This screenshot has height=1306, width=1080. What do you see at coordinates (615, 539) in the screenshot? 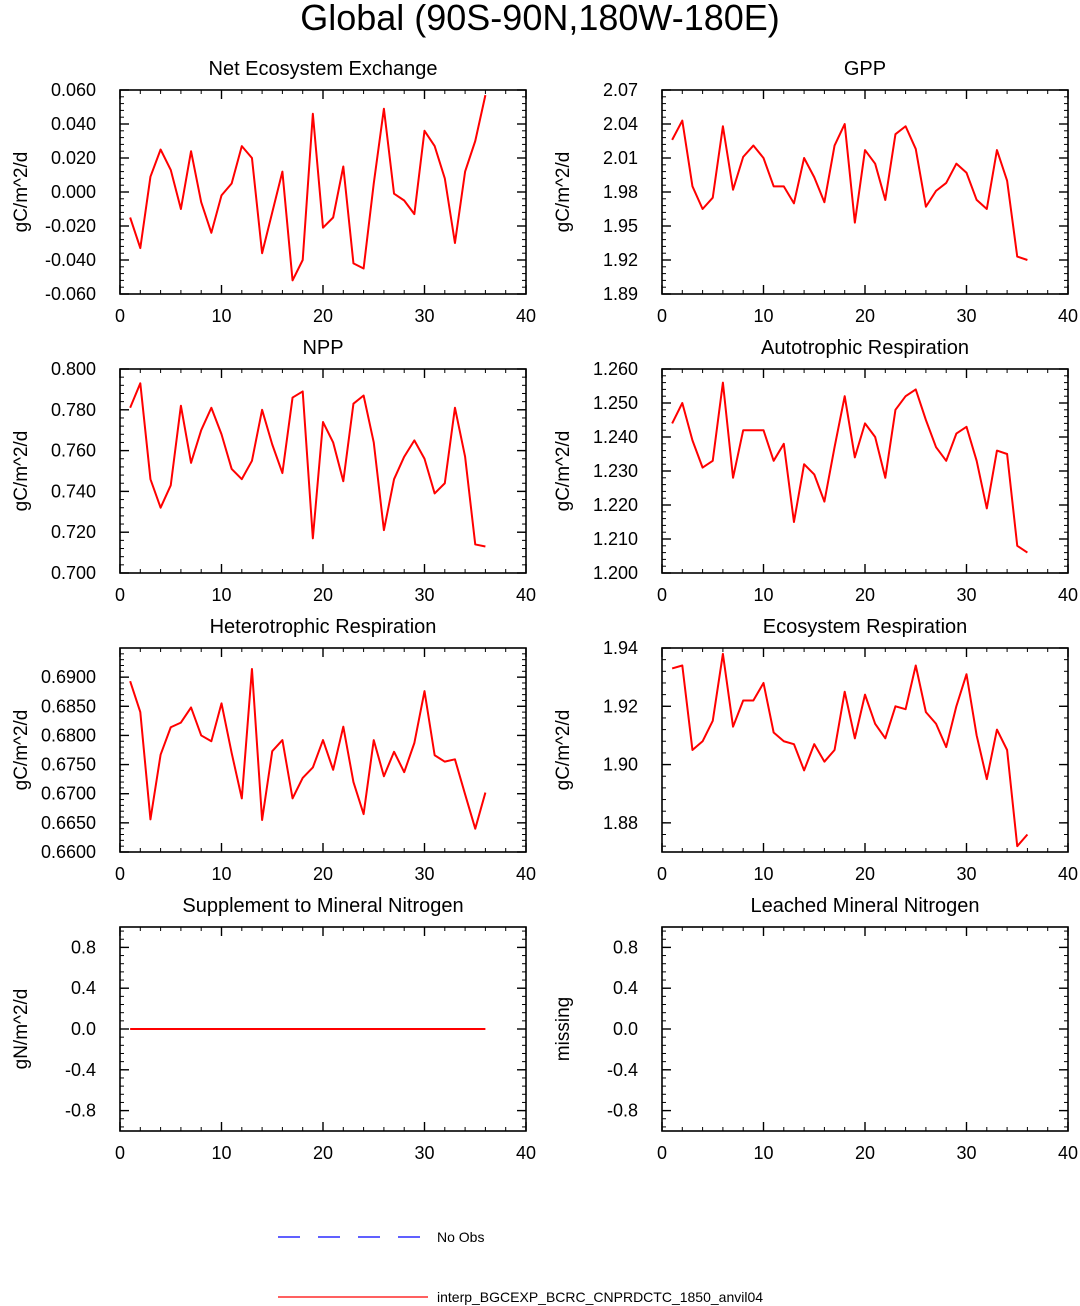
I see `y-tick-label: 1.210` at bounding box center [615, 539].